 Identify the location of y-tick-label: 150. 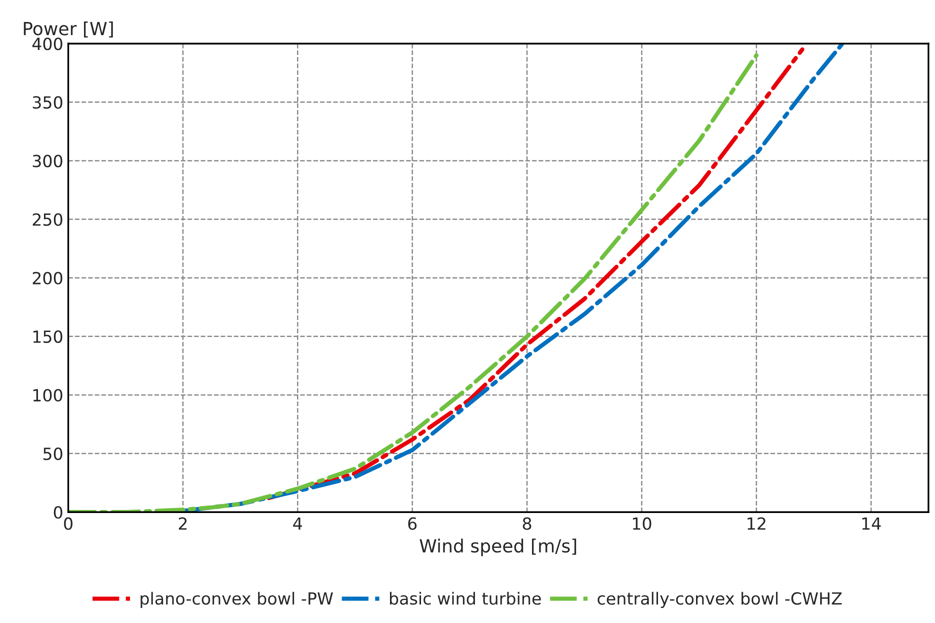
(47, 336).